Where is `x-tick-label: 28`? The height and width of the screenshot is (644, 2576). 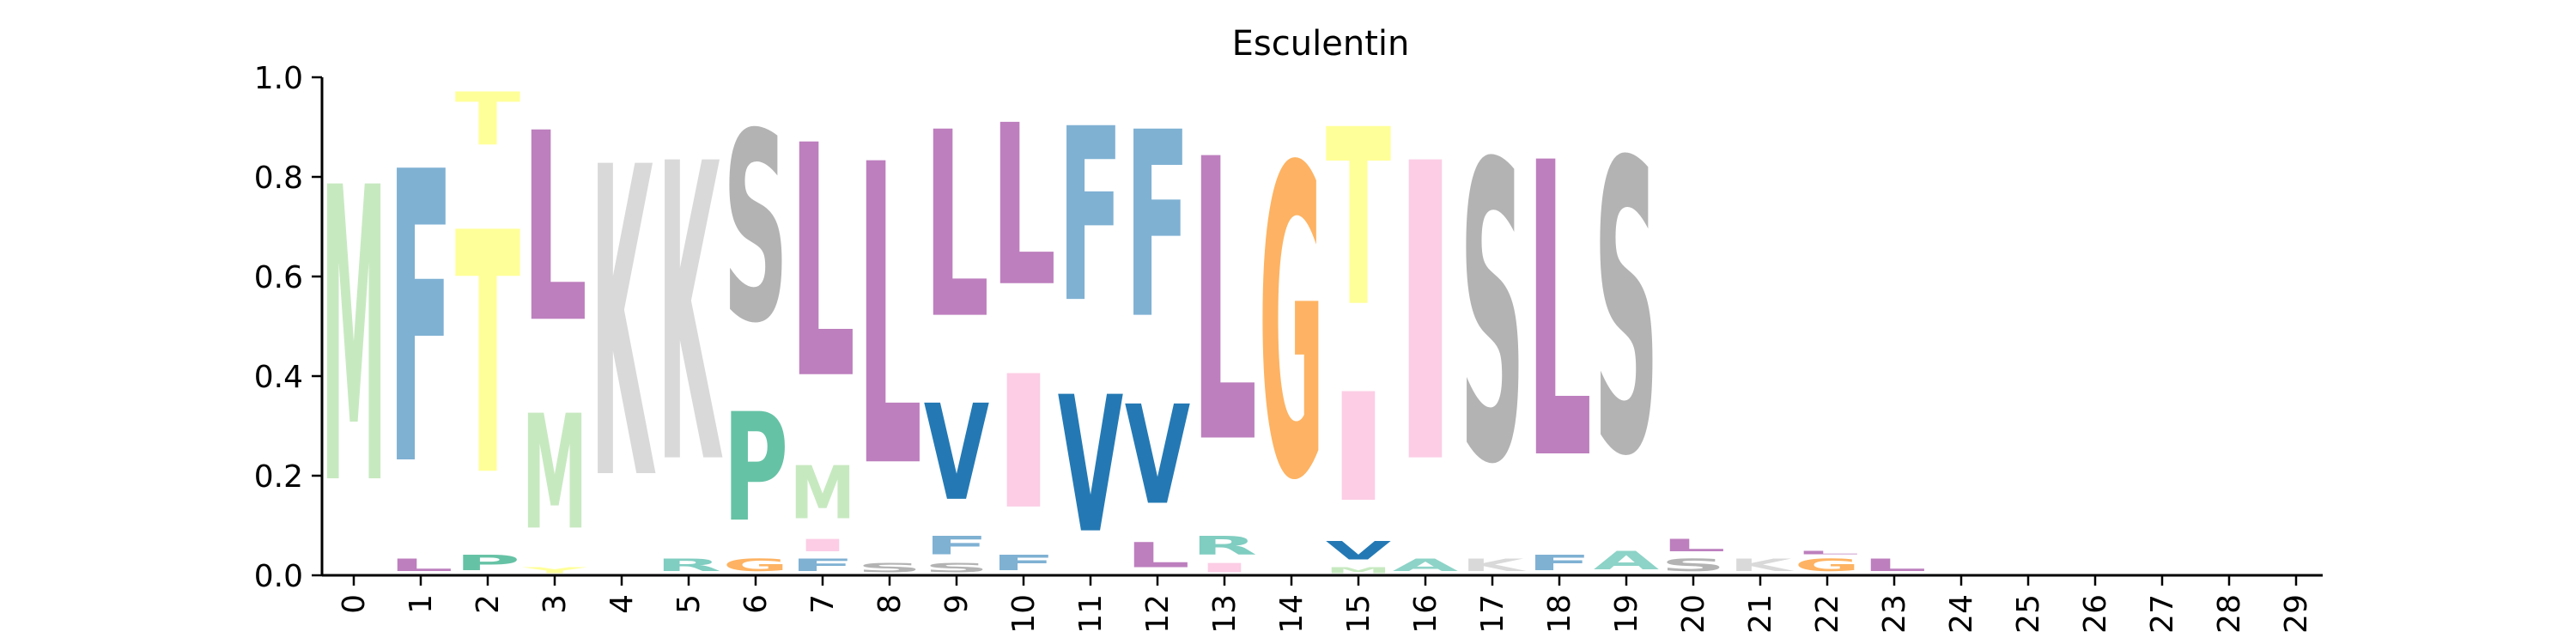
x-tick-label: 28 is located at coordinates (2229, 614).